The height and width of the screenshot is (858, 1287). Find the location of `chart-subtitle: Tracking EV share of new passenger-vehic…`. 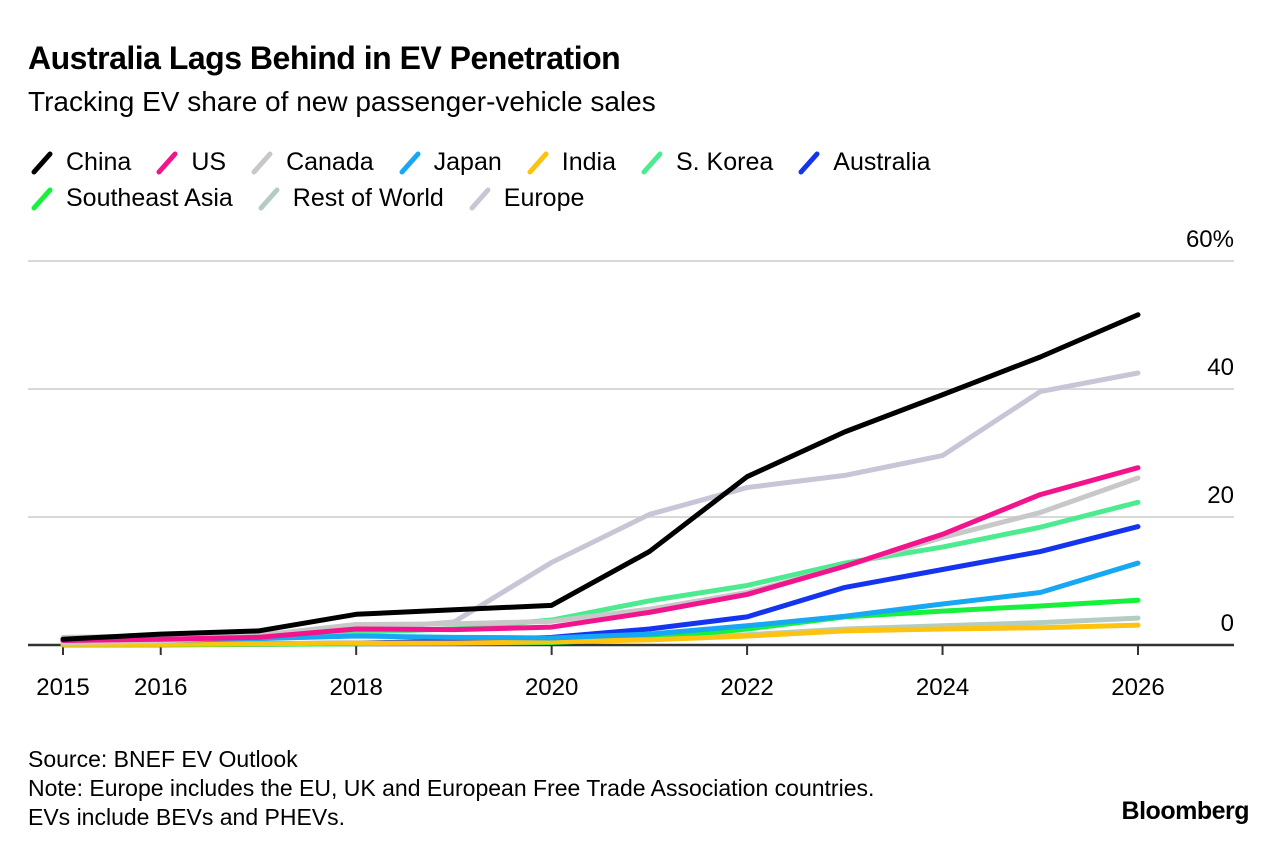

chart-subtitle: Tracking EV share of new passenger-vehic… is located at coordinates (342, 101).